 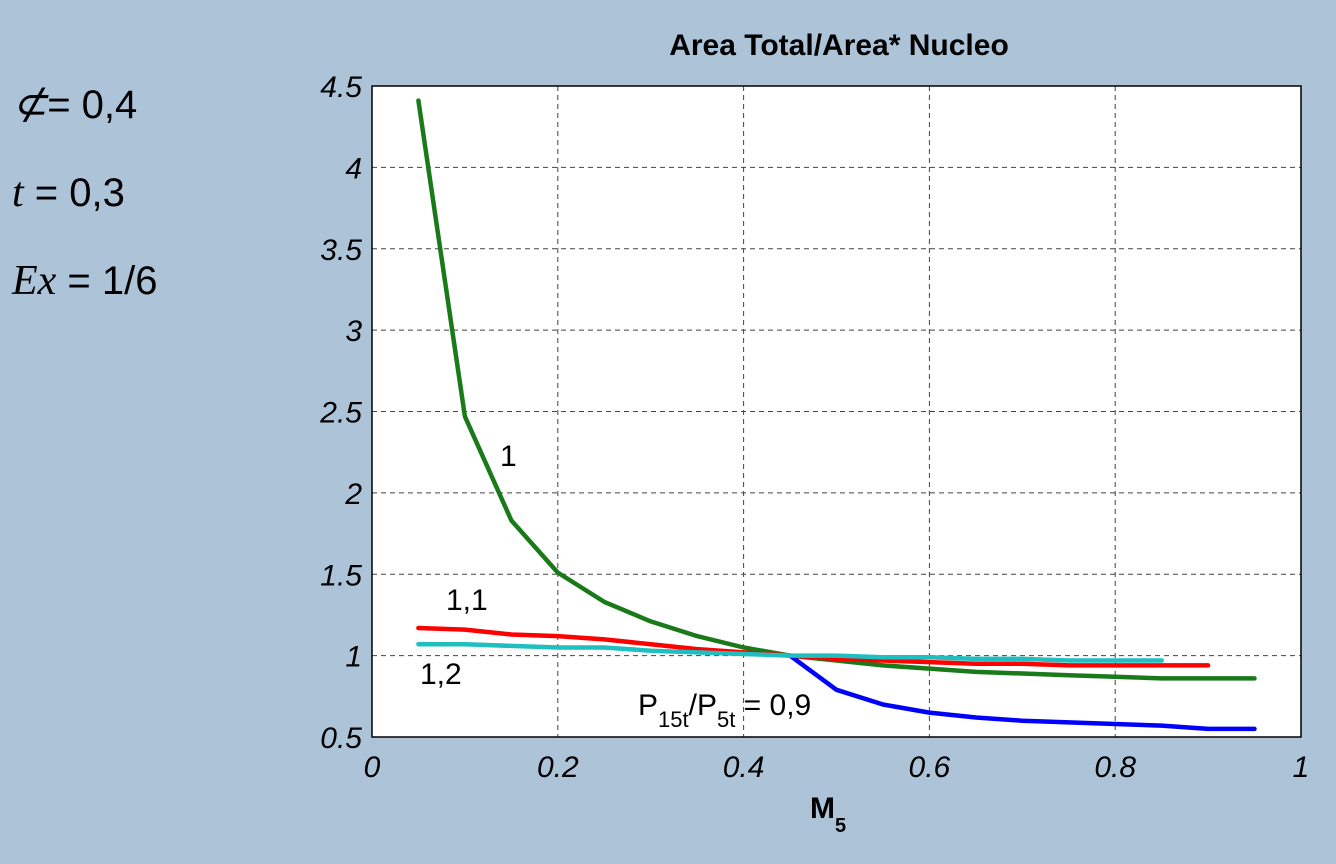 I want to click on y-tick-labels: 0.5 1 1.5 2 2.5 3 3.5 4 4.5, so click(x=340, y=413).